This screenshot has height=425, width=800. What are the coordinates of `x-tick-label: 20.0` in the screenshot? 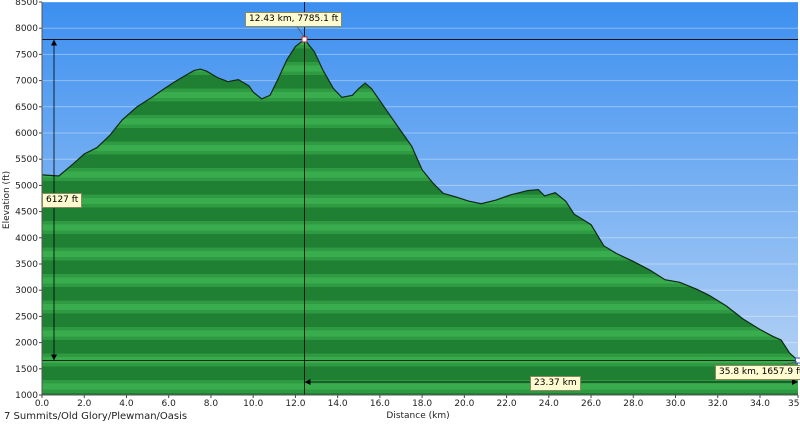 It's located at (464, 404).